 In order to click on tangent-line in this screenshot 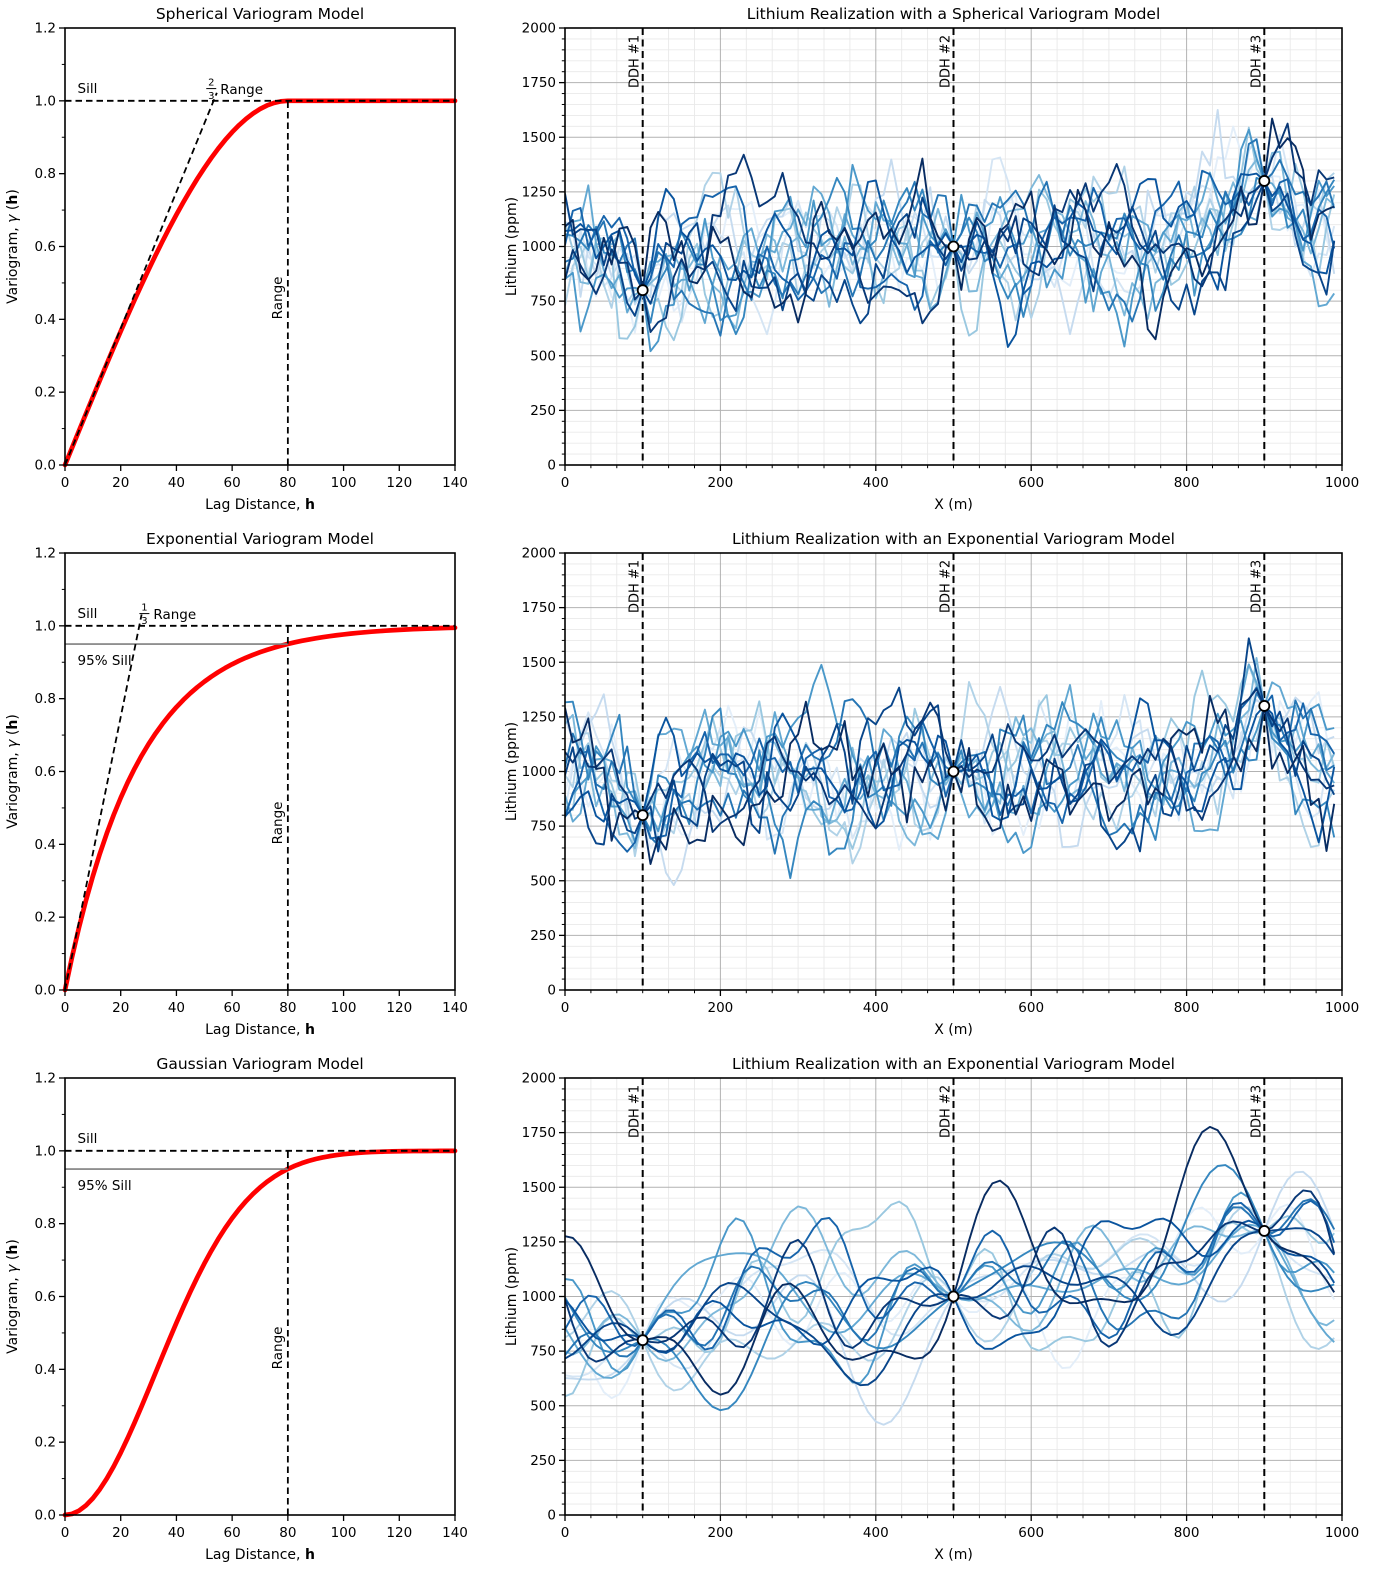, I will do `click(103, 802)`.